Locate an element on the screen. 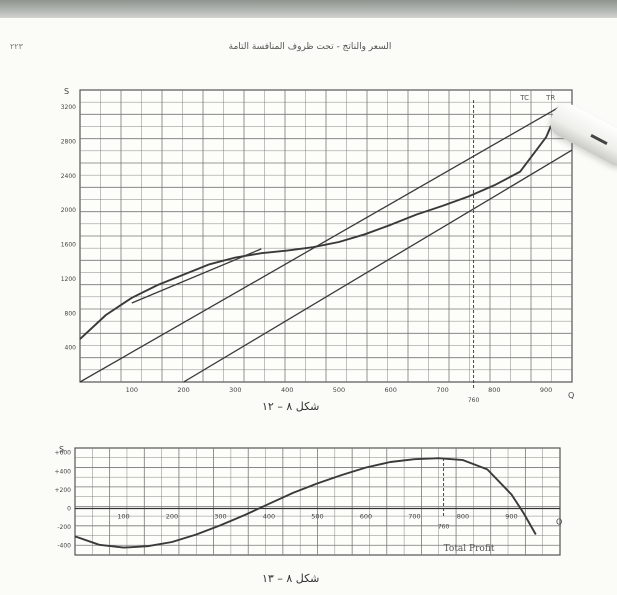  series-name-total-profit: Total Profit is located at coordinates (469, 549).